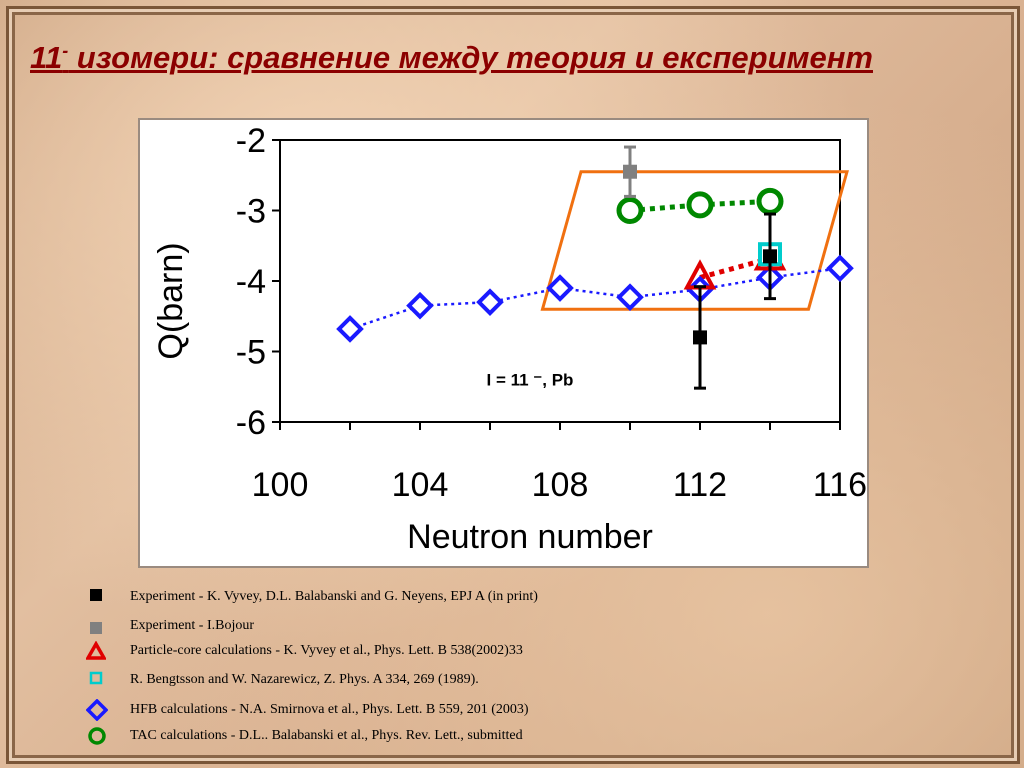 This screenshot has width=1024, height=768. Describe the element at coordinates (46, 57) in the screenshot. I see `title-main: 11` at that location.